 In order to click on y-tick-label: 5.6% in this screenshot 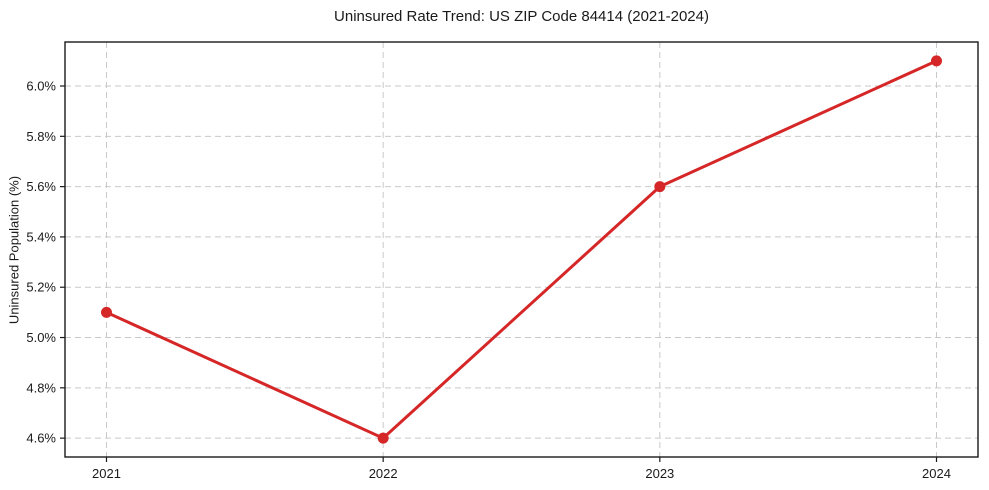, I will do `click(41, 186)`.